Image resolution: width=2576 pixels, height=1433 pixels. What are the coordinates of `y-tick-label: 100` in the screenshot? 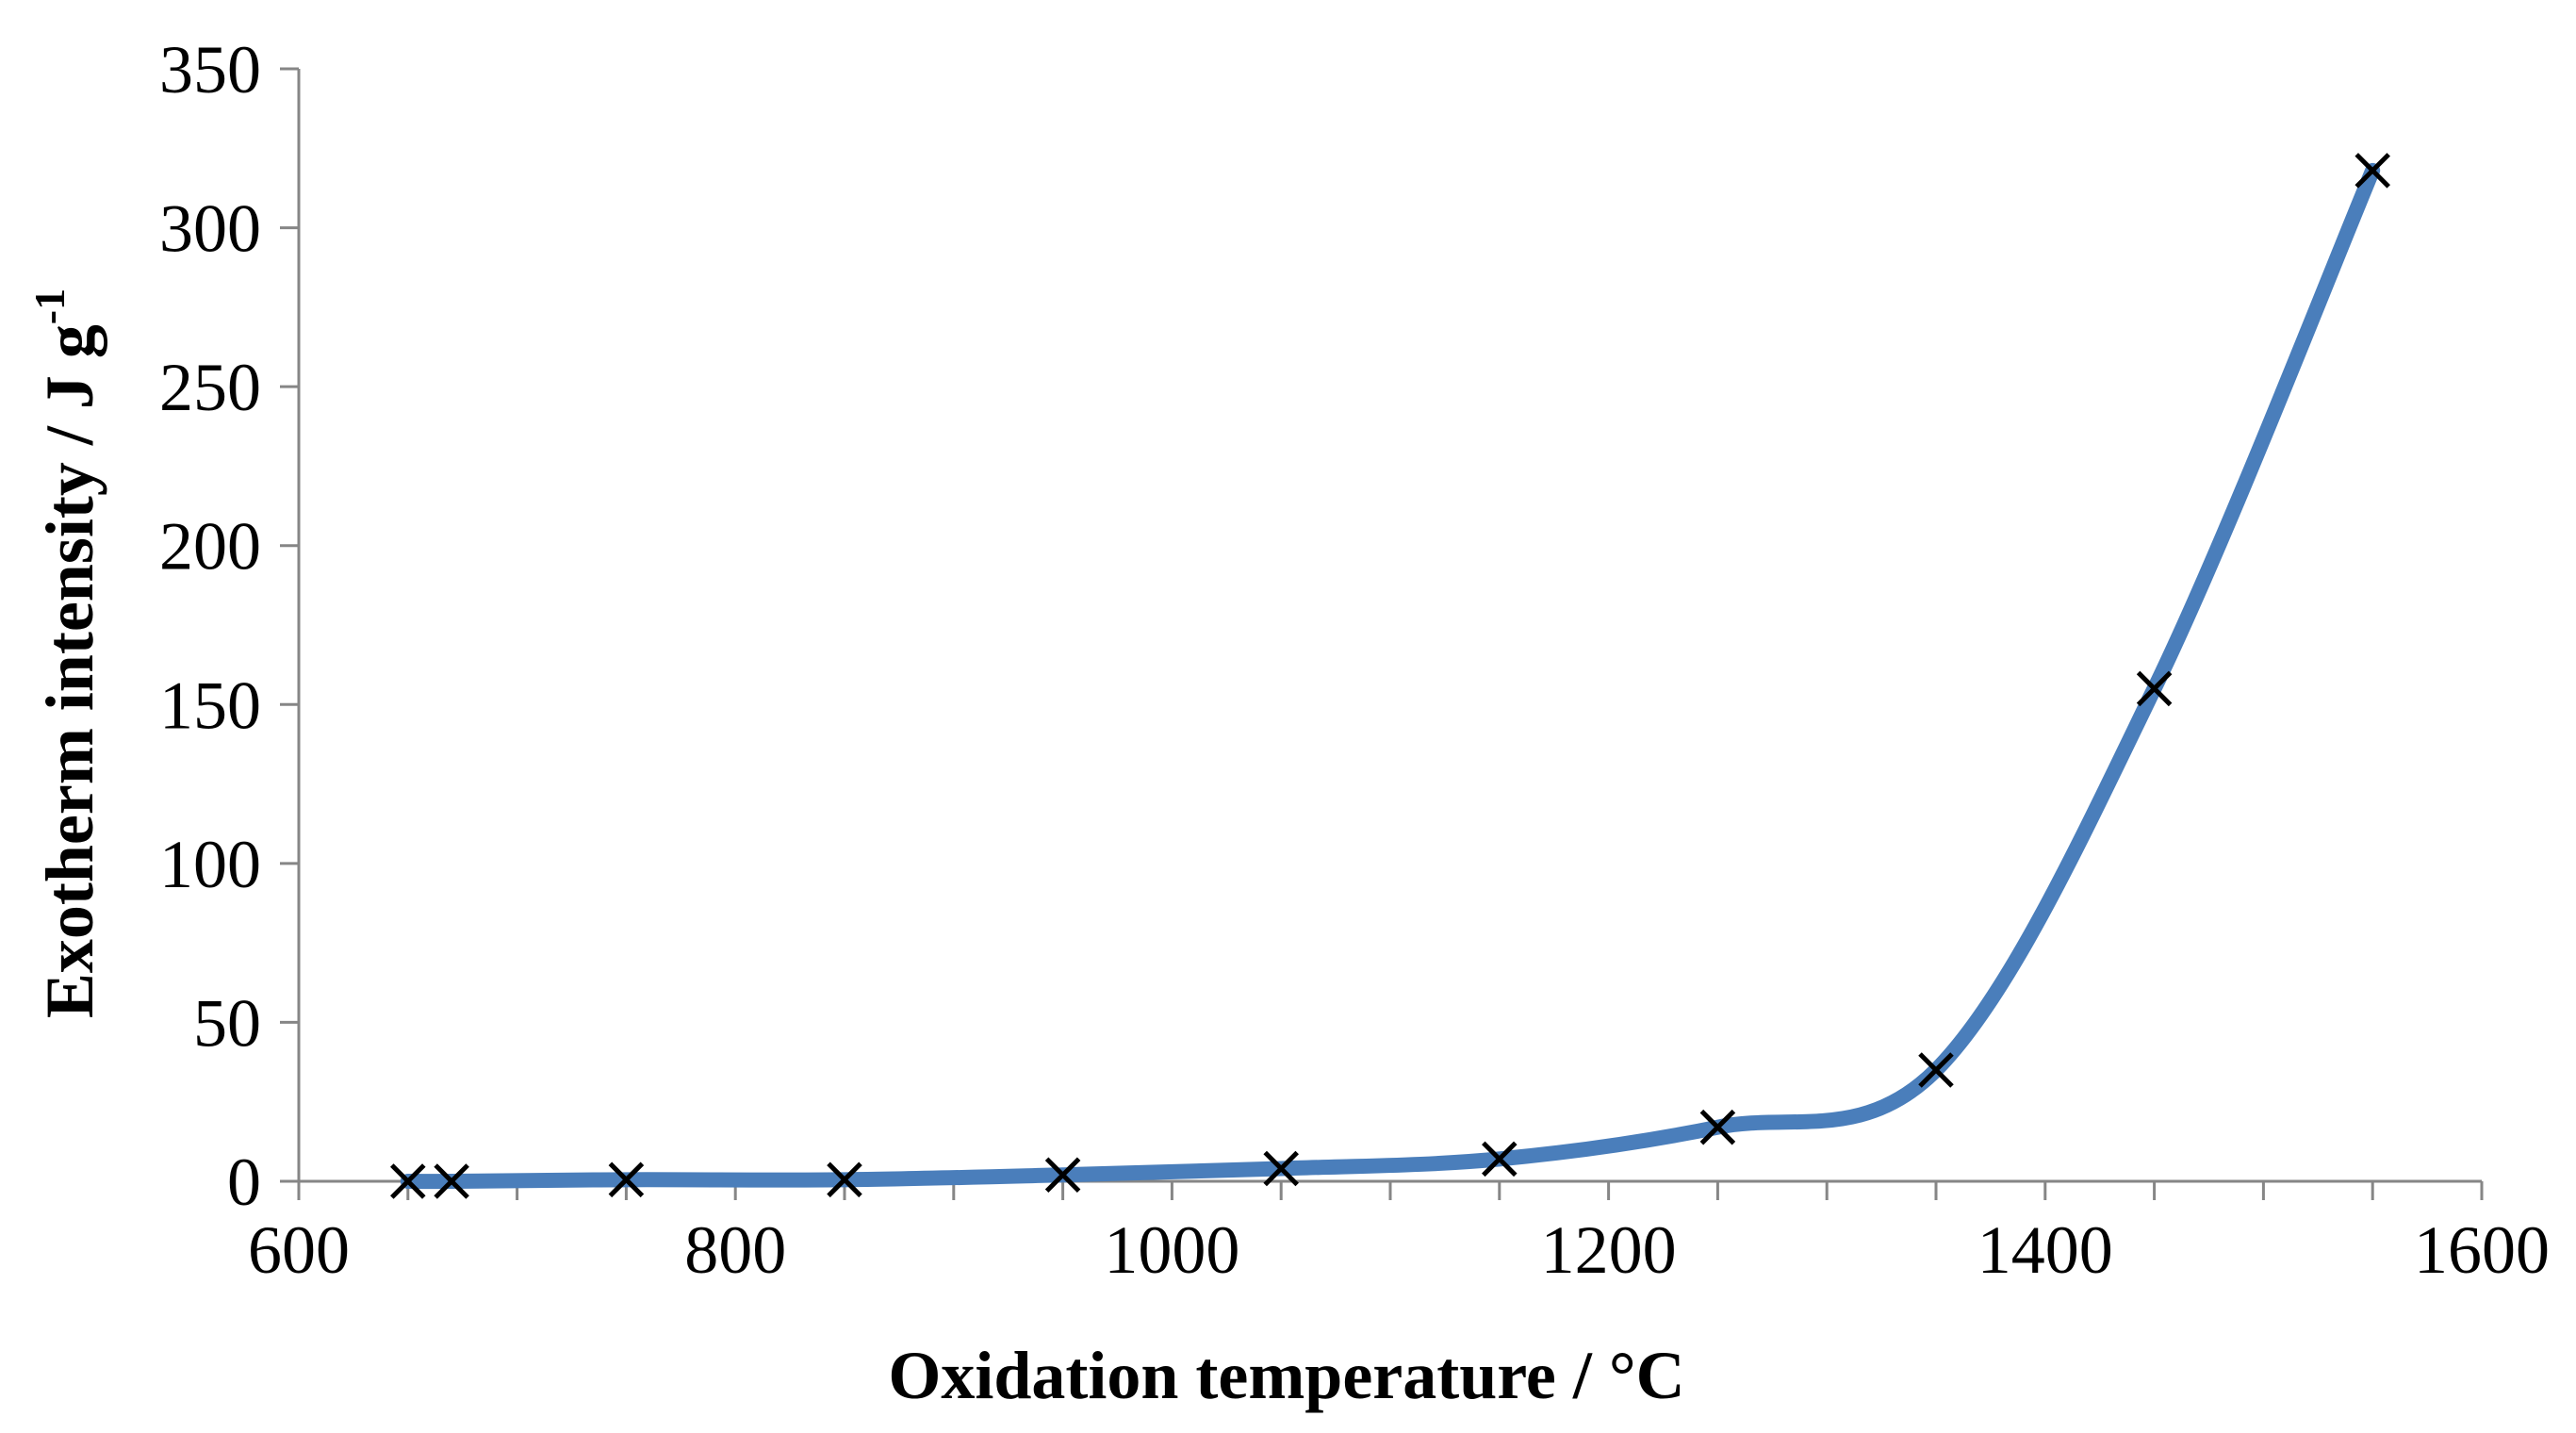 It's located at (210, 864).